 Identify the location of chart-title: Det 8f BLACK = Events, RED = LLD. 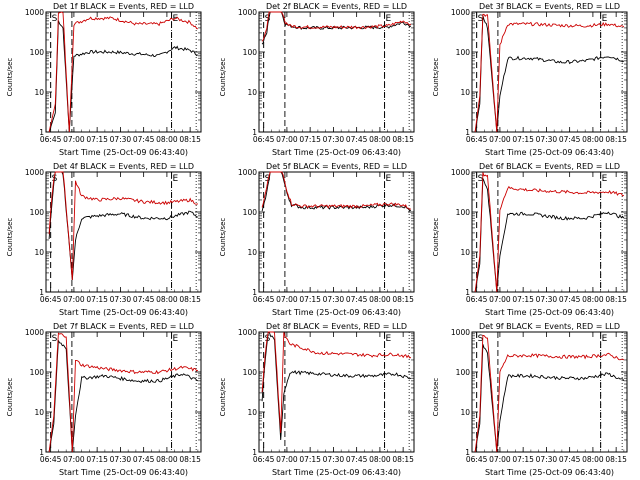
(336, 326).